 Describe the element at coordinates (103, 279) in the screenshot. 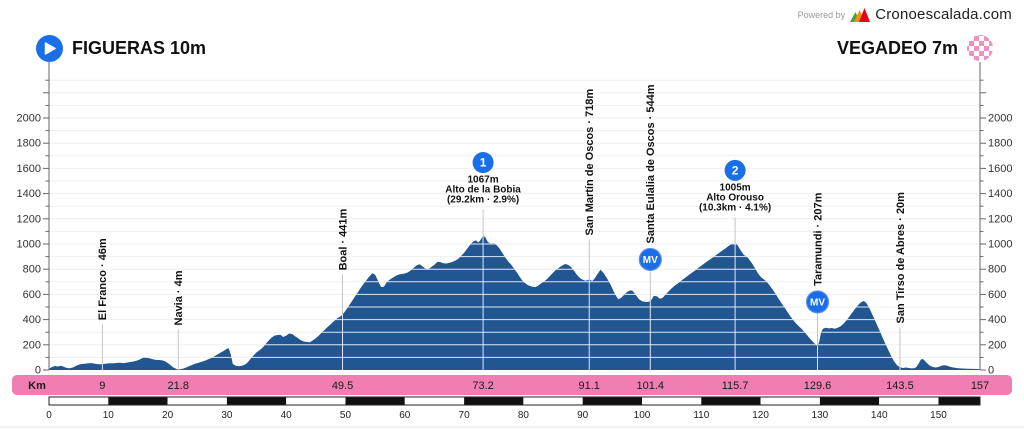

I see `waypoint-label: El Franco · 46m` at that location.